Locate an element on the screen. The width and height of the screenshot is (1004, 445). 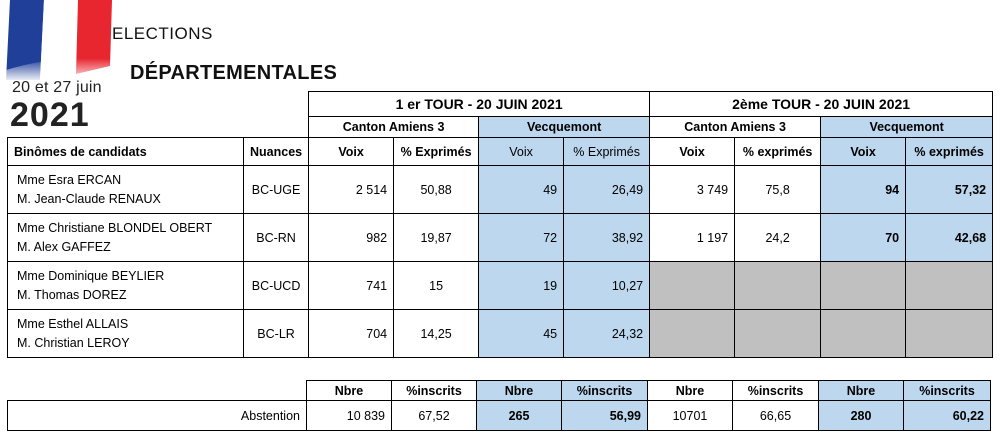
votes-cell: 70 is located at coordinates (863, 237).